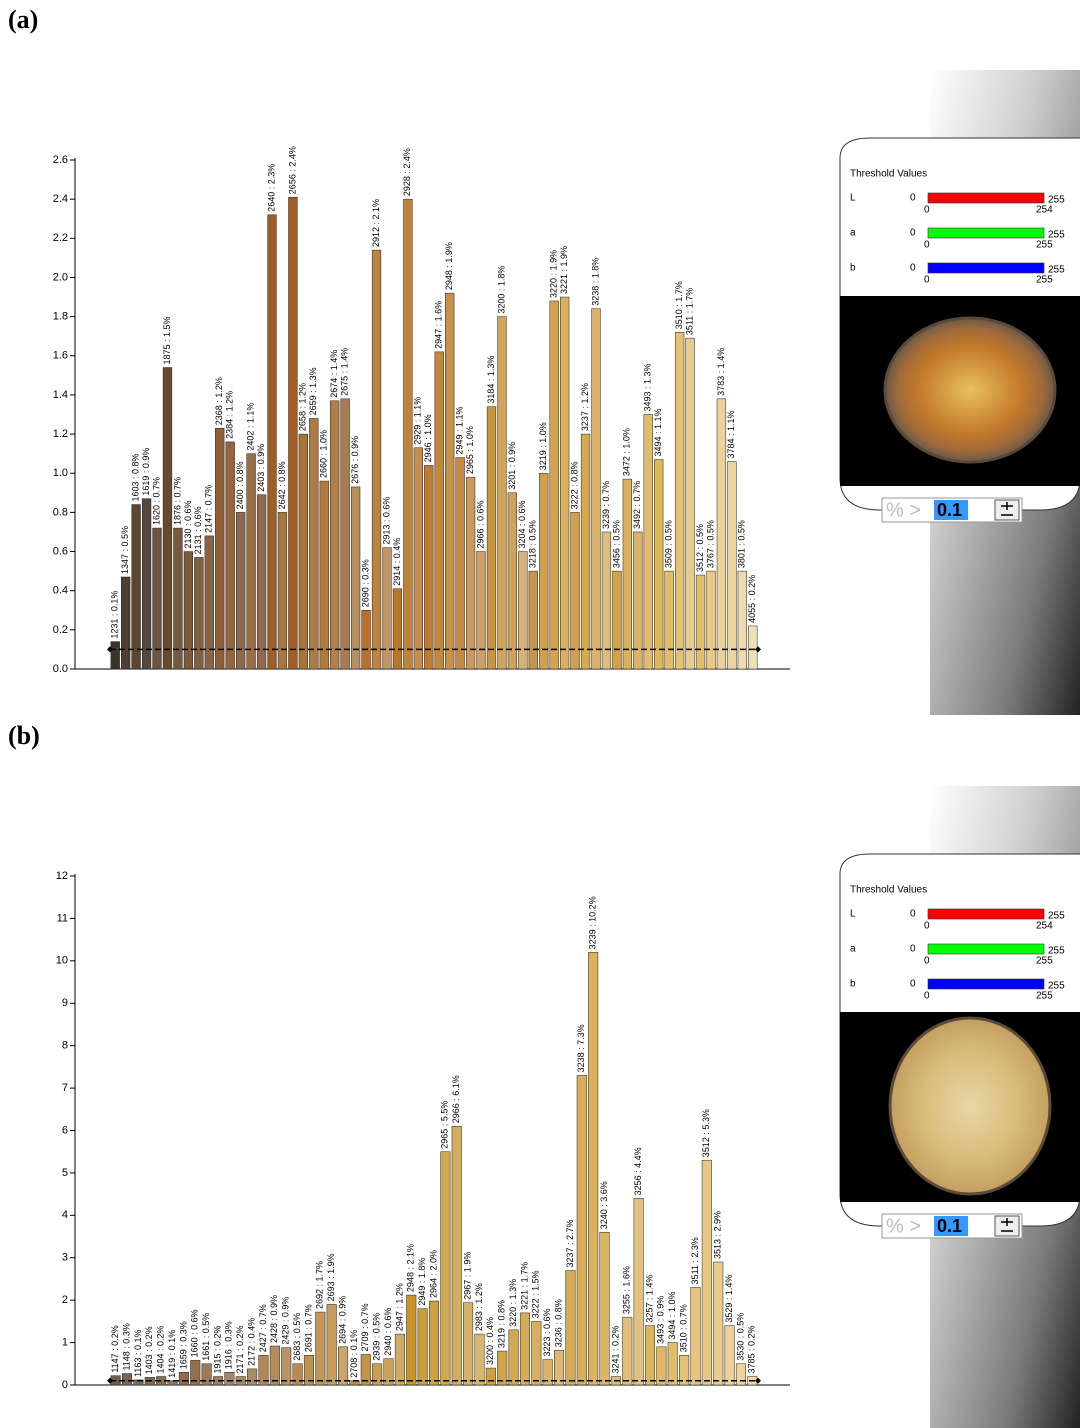 The image size is (1080, 1428). Describe the element at coordinates (115, 1348) in the screenshot. I see `value-label: 1147 : 0.2%` at that location.